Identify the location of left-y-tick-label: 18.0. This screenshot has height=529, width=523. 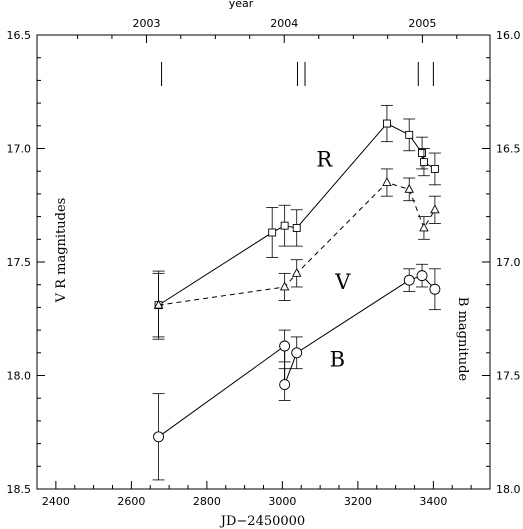
(19, 376).